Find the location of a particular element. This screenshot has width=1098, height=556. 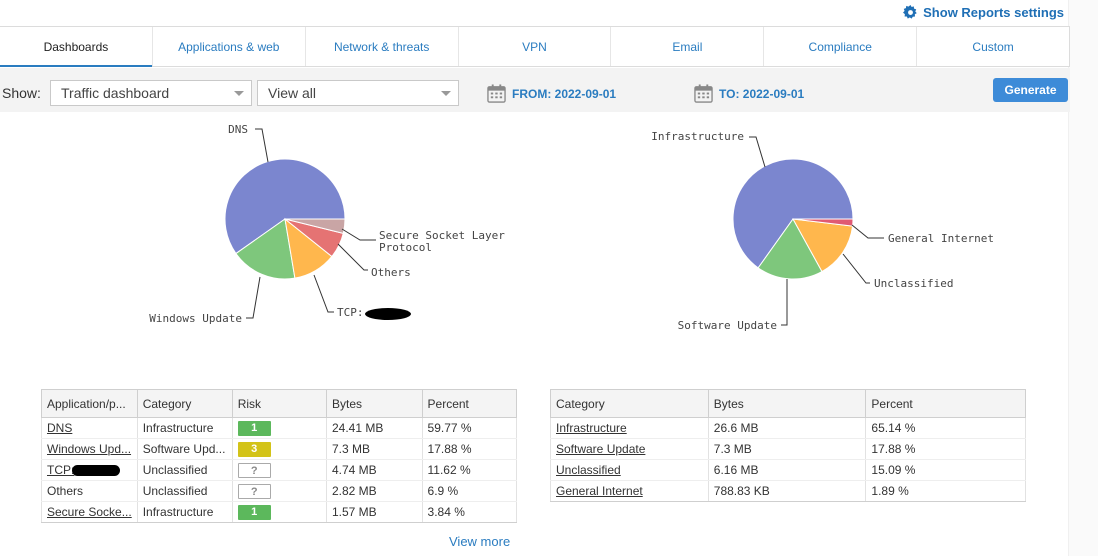

category-percent: 65.14 % is located at coordinates (945, 428).